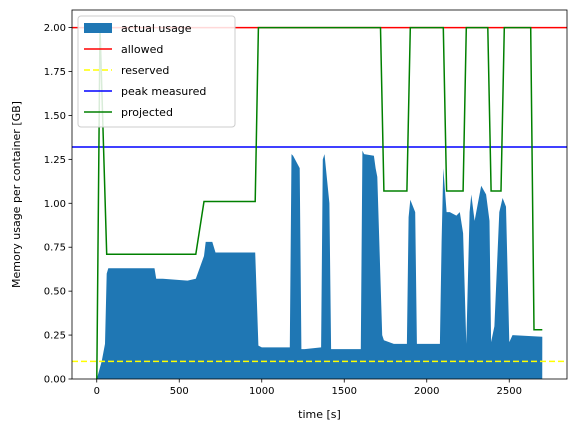 The image size is (576, 432). What do you see at coordinates (55, 204) in the screenshot?
I see `y-tick-label: 1.00` at bounding box center [55, 204].